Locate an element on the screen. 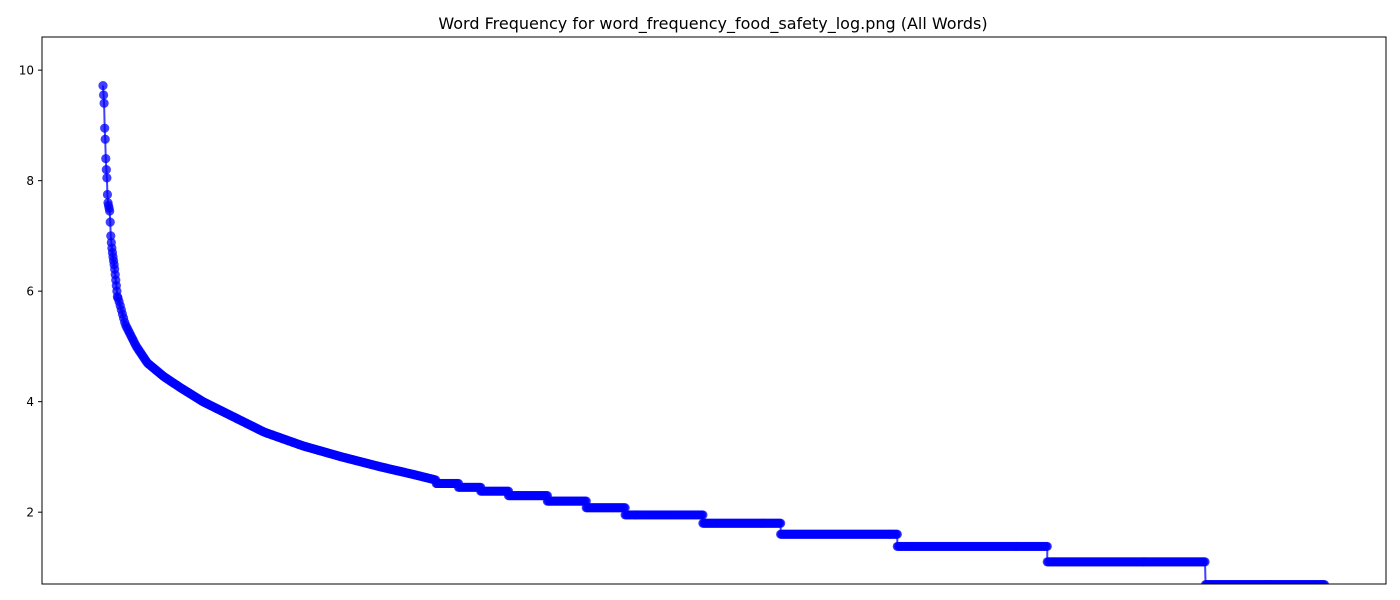 Image resolution: width=1400 pixels, height=600 pixels. y-tick-label: 2 is located at coordinates (30, 513).